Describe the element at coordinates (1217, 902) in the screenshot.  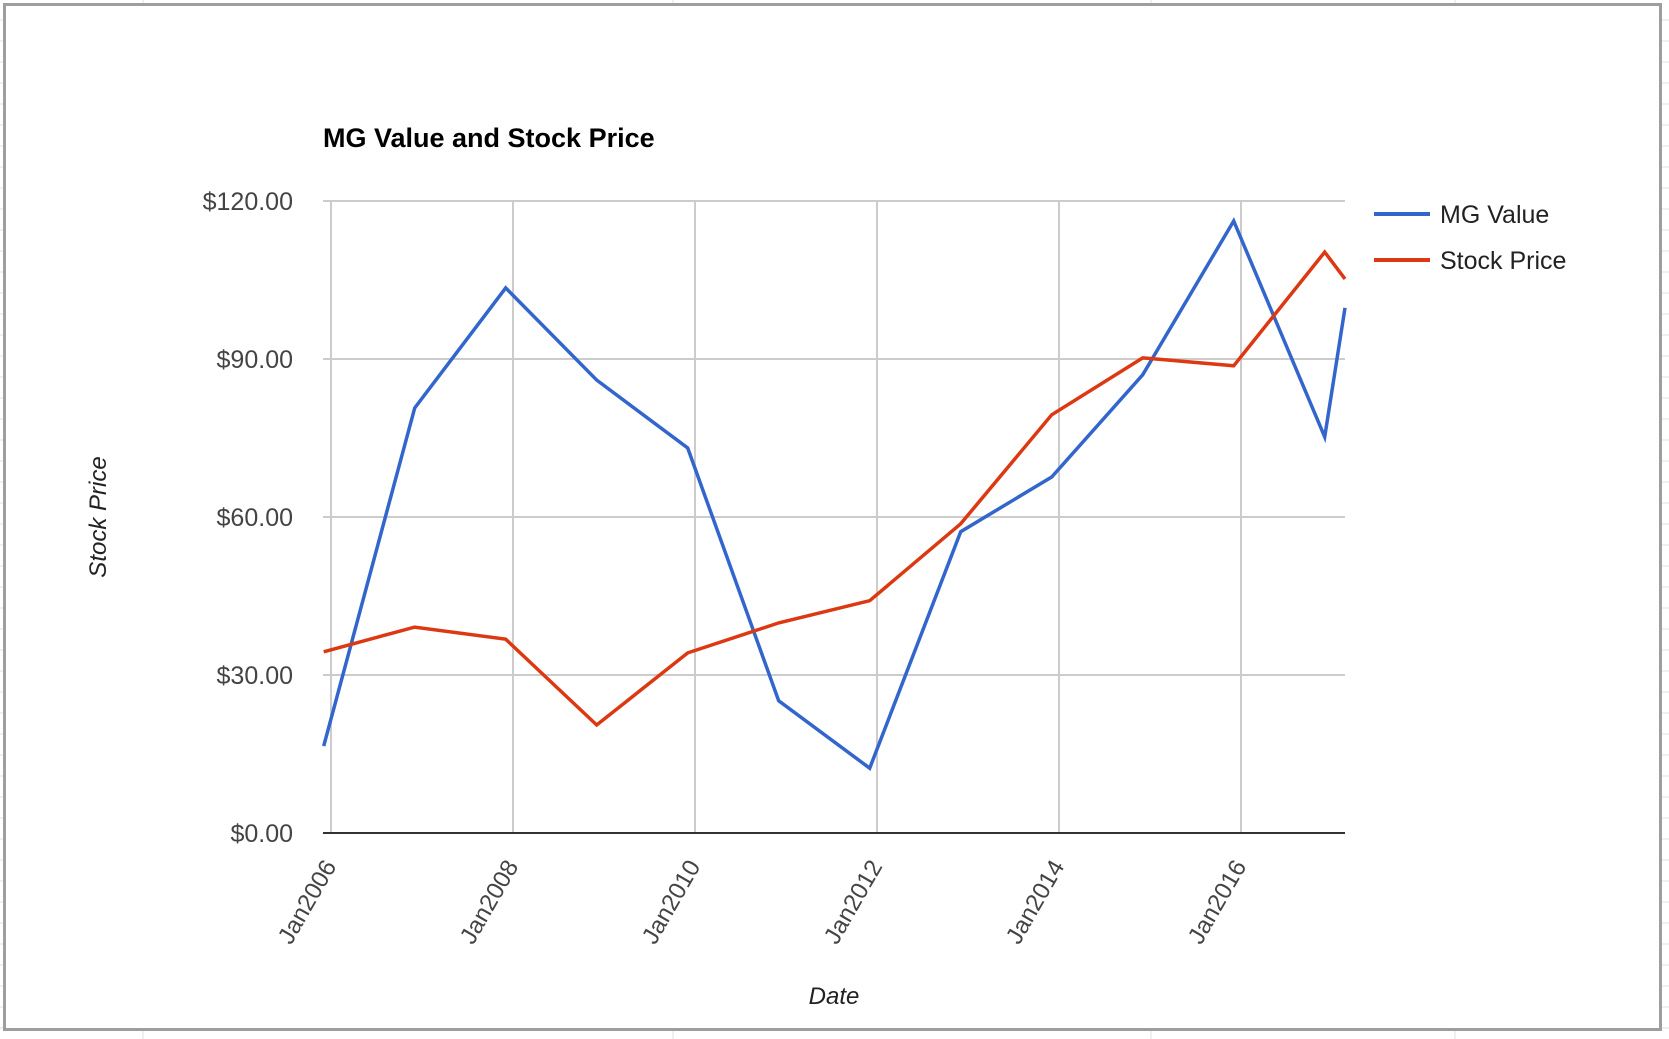
I see `x-tick-label: Jan2016` at that location.